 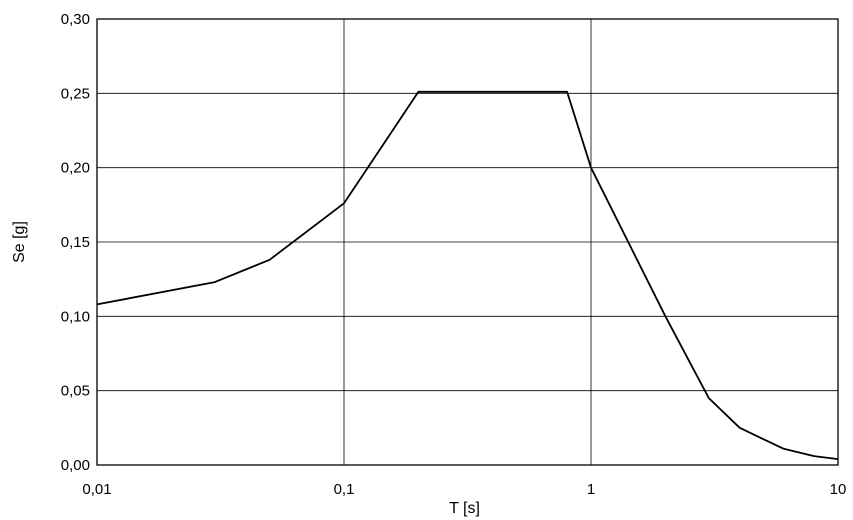 I want to click on x-axis-ticks: 0,01 0,1 1 10, so click(x=464, y=489).